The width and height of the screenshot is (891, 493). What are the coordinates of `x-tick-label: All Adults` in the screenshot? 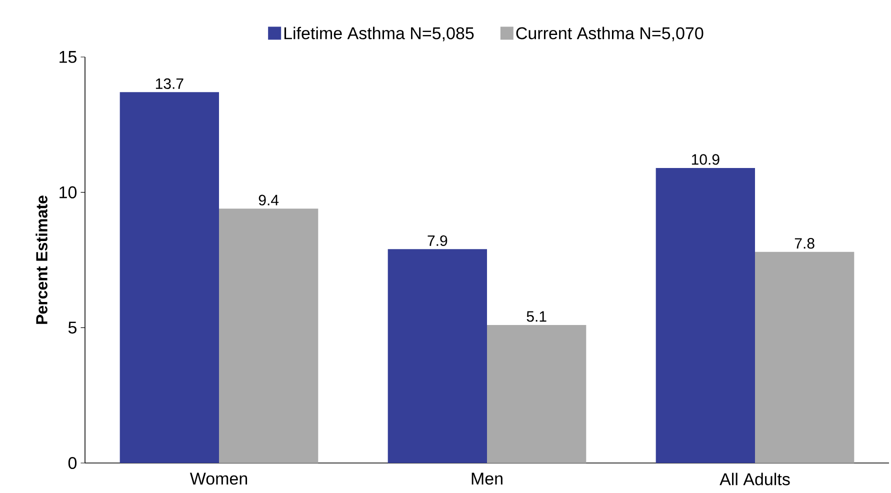 It's located at (755, 479).